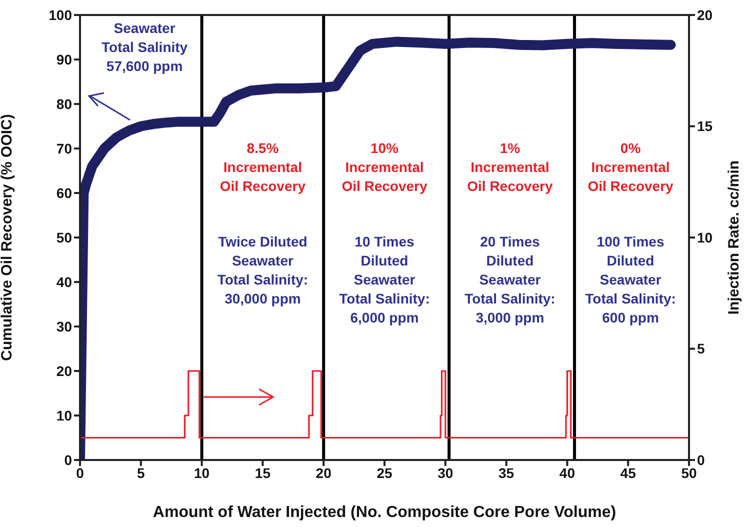 This screenshot has height=527, width=749. I want to click on annotation: 10 Times Diluted Seawater Total Salinity: 6,000 ppm, so click(384, 279).